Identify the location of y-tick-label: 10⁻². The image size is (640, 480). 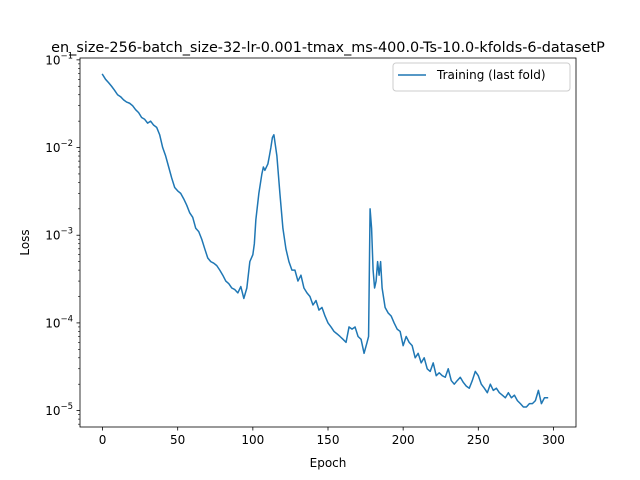
(59, 147).